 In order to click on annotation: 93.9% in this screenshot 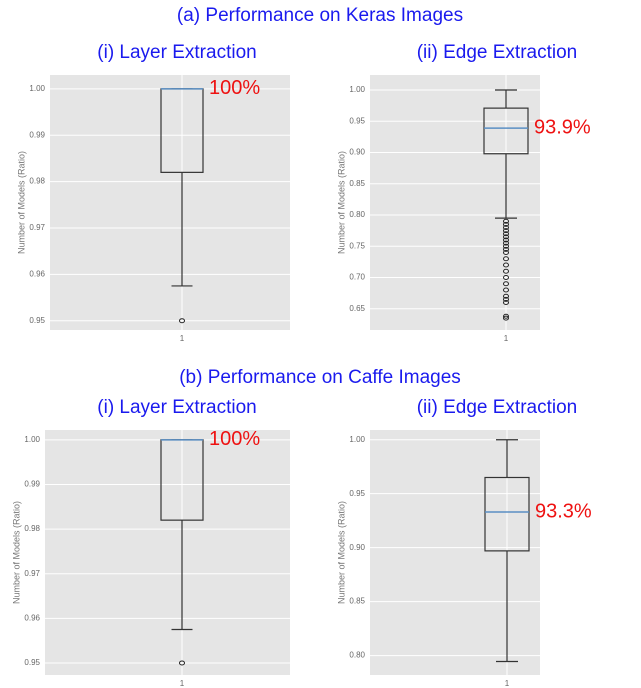, I will do `click(562, 127)`.